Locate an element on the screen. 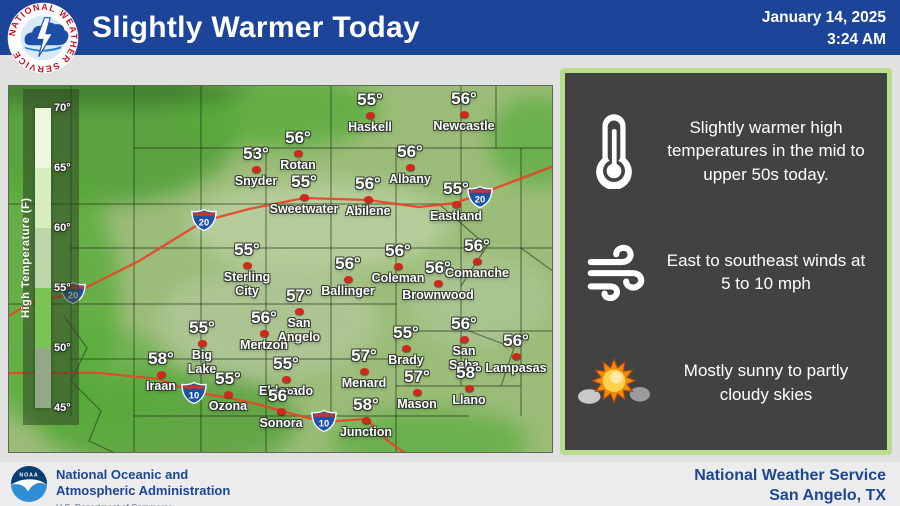  city-name: Brownwood is located at coordinates (438, 295).